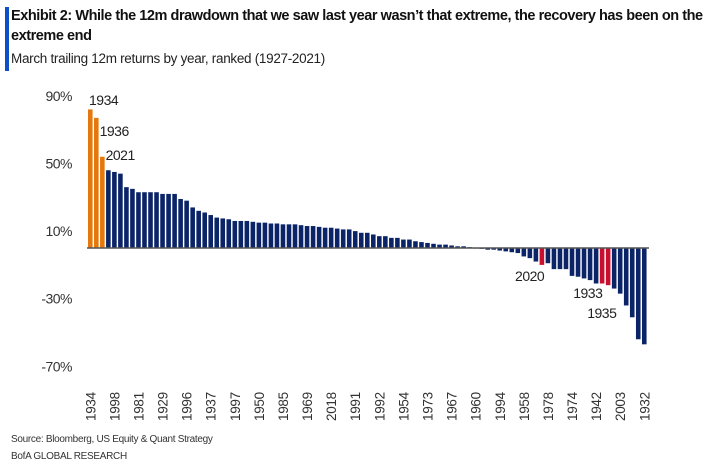 The height and width of the screenshot is (471, 727). I want to click on x-tick-label: 1973, so click(428, 406).